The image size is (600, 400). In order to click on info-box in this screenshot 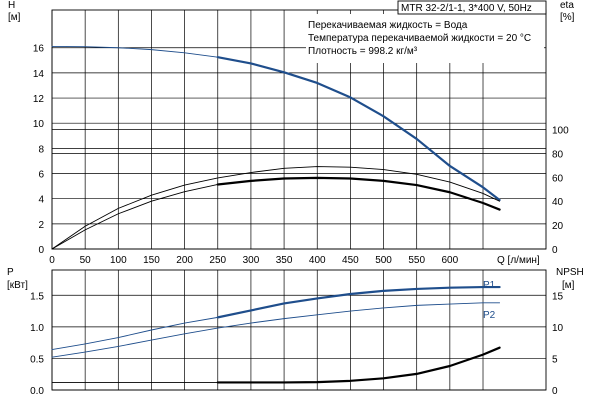, I will do `click(425, 38)`.